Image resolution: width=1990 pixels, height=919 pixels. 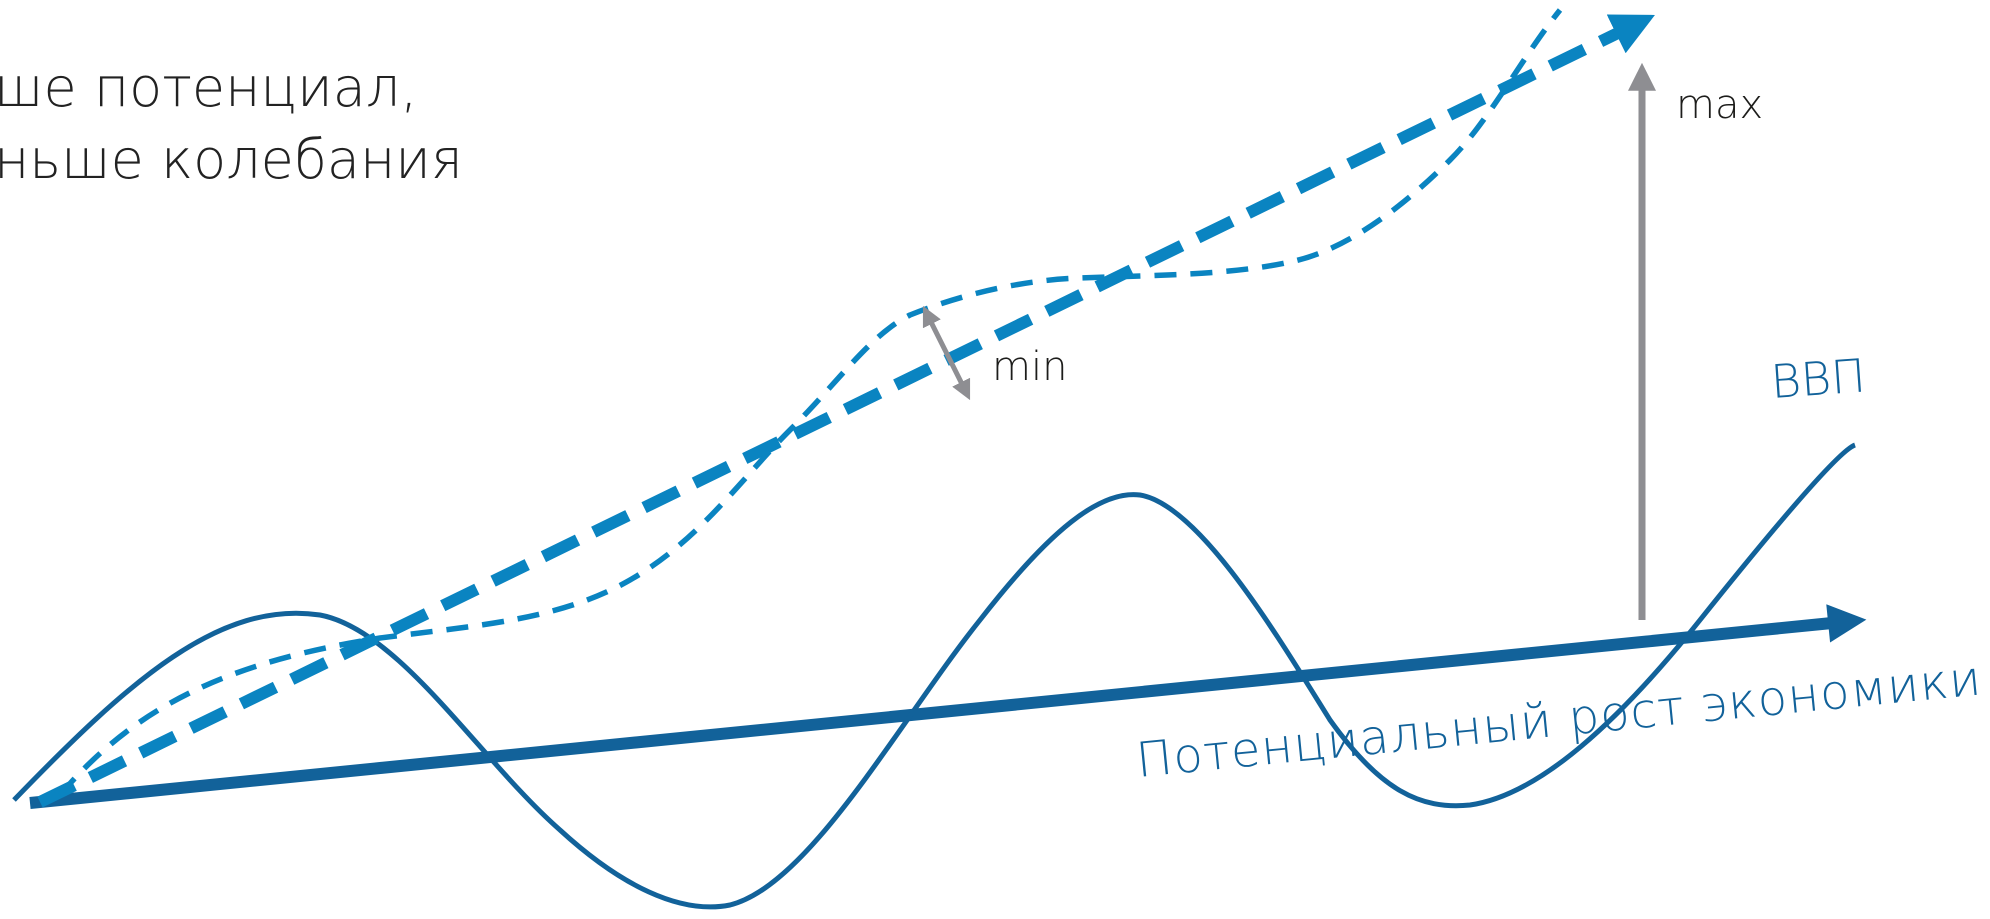 What do you see at coordinates (1719, 105) in the screenshot?
I see `max-label: max` at bounding box center [1719, 105].